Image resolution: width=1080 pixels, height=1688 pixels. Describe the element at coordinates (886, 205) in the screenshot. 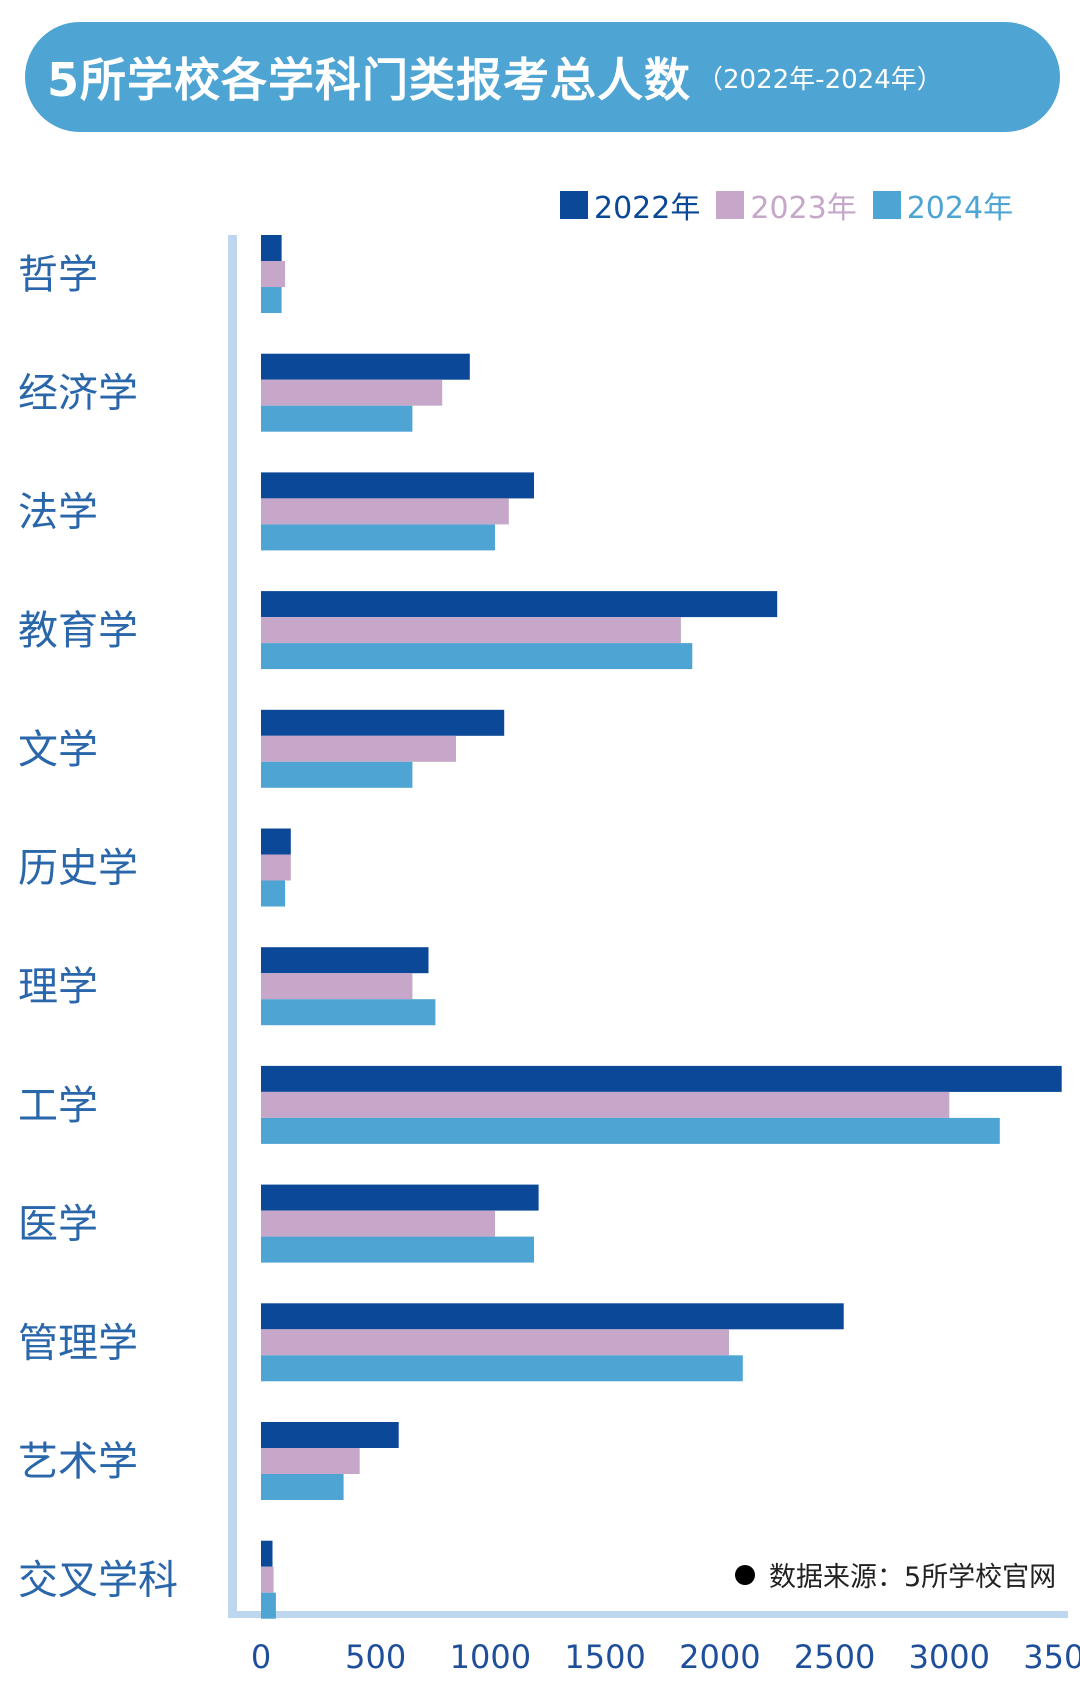

I see `legend-swatch-2024` at that location.